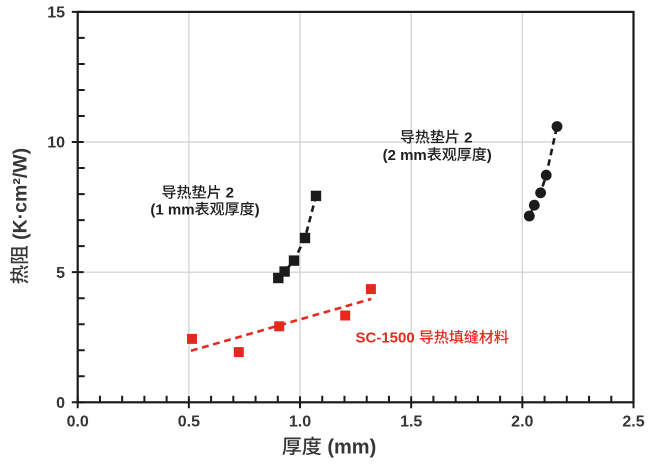 This screenshot has width=653, height=465. I want to click on svg-text: 0.5, so click(189, 422).